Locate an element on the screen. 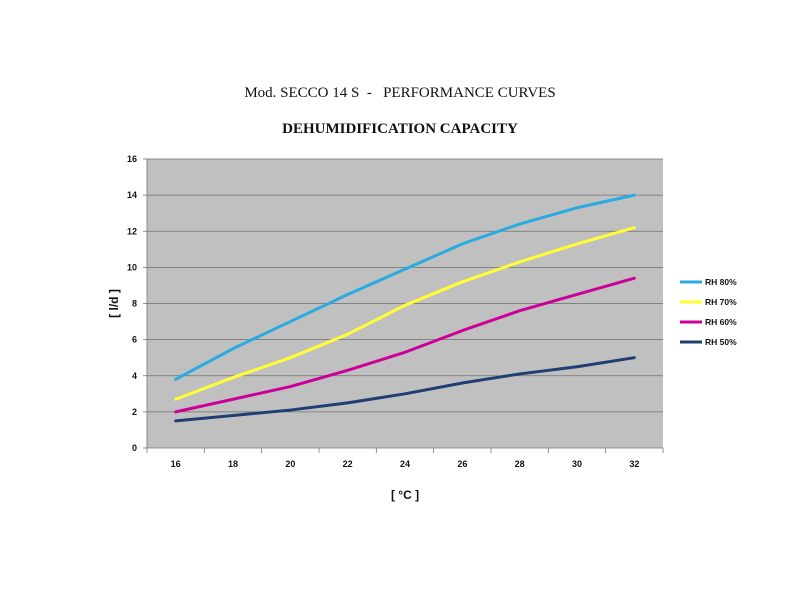 The height and width of the screenshot is (600, 800). x-tick-label: 16 is located at coordinates (176, 464).